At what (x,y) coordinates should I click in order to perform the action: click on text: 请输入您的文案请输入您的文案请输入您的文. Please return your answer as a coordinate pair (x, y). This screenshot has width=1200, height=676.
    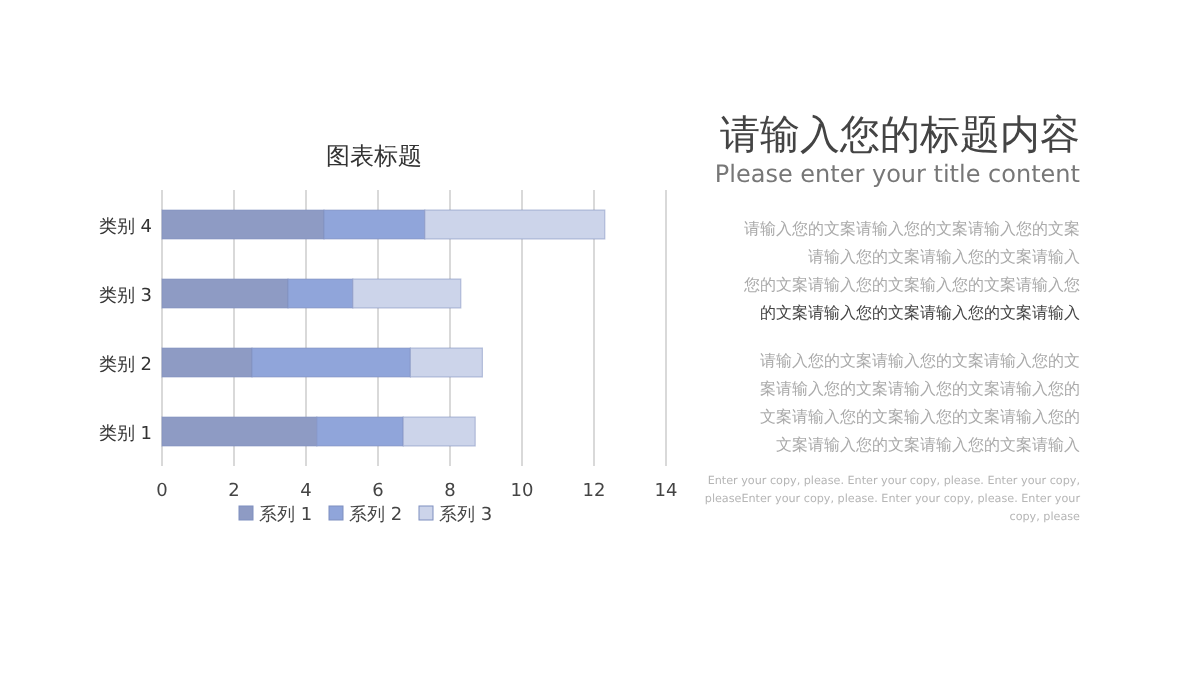
    Looking at the image, I should click on (920, 361).